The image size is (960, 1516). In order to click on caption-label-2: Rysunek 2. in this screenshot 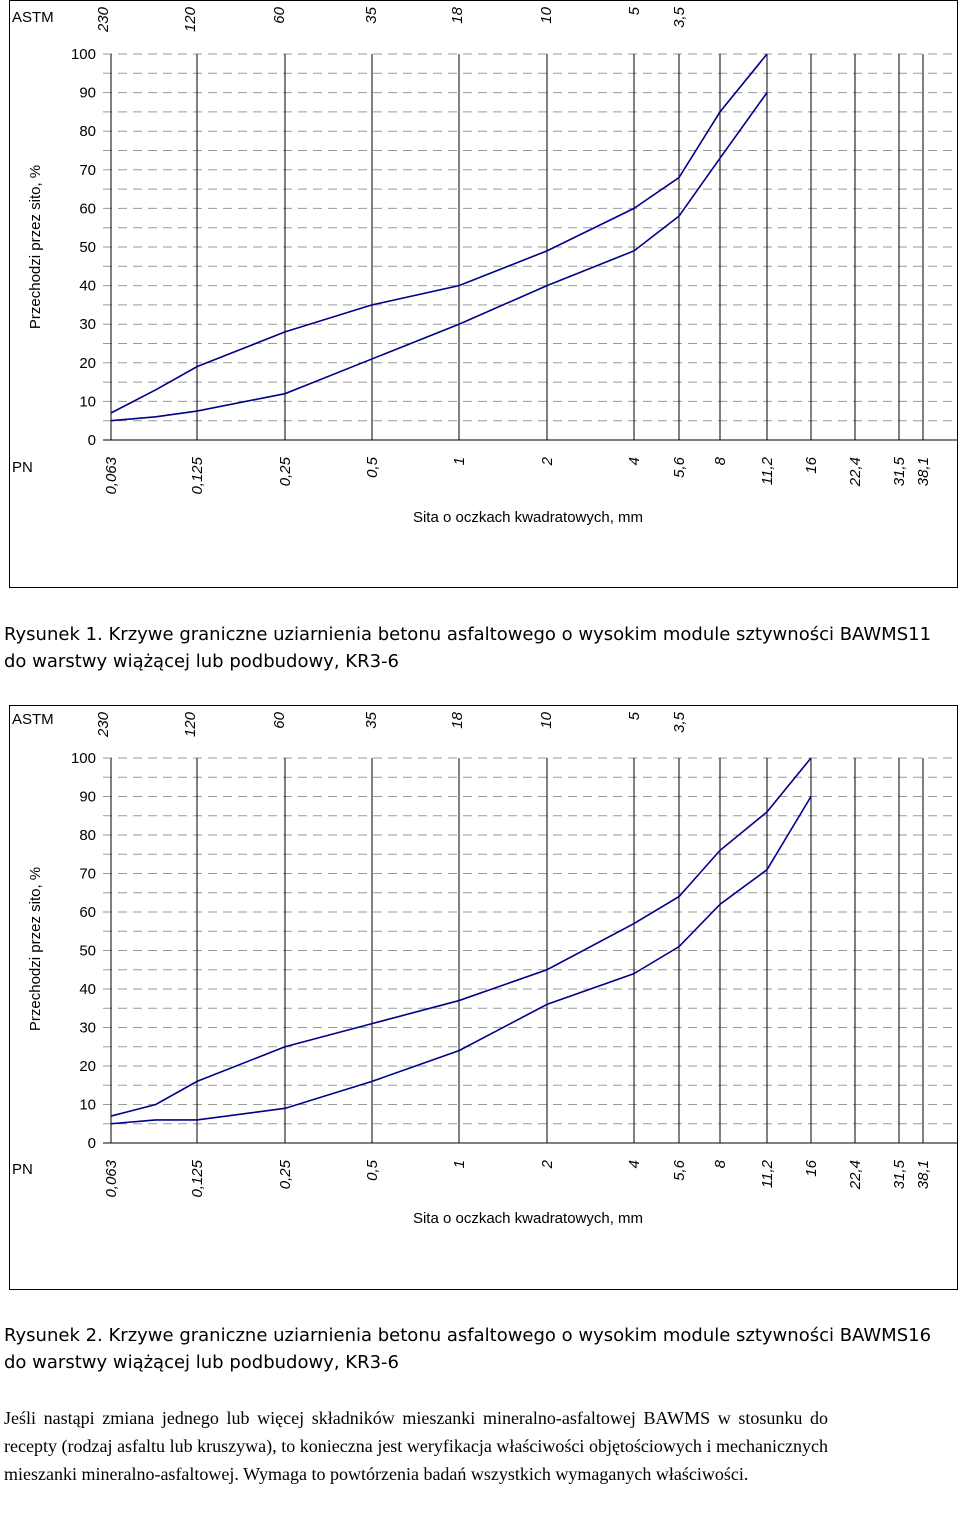, I will do `click(53, 1335)`.